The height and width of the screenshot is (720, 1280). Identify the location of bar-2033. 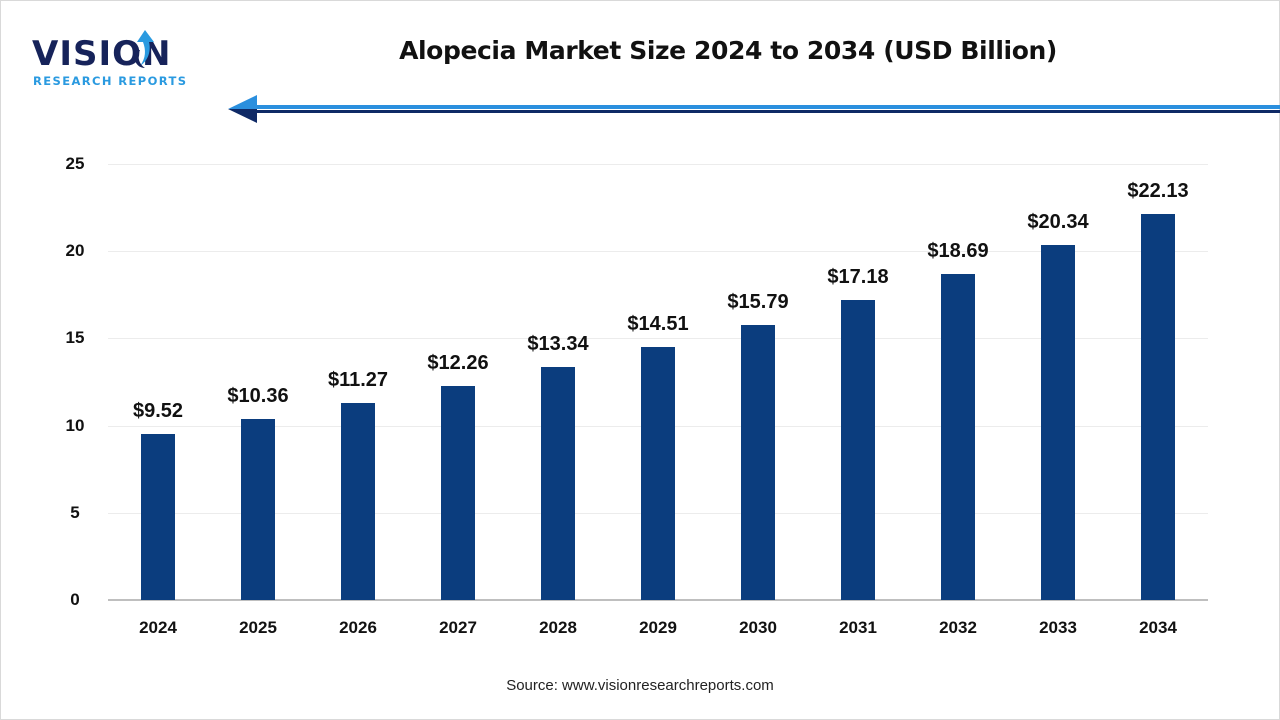
(1058, 422).